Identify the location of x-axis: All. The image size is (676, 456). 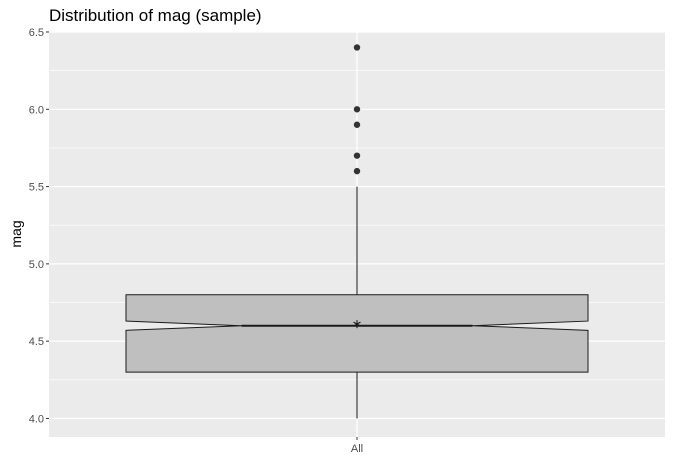
(357, 446).